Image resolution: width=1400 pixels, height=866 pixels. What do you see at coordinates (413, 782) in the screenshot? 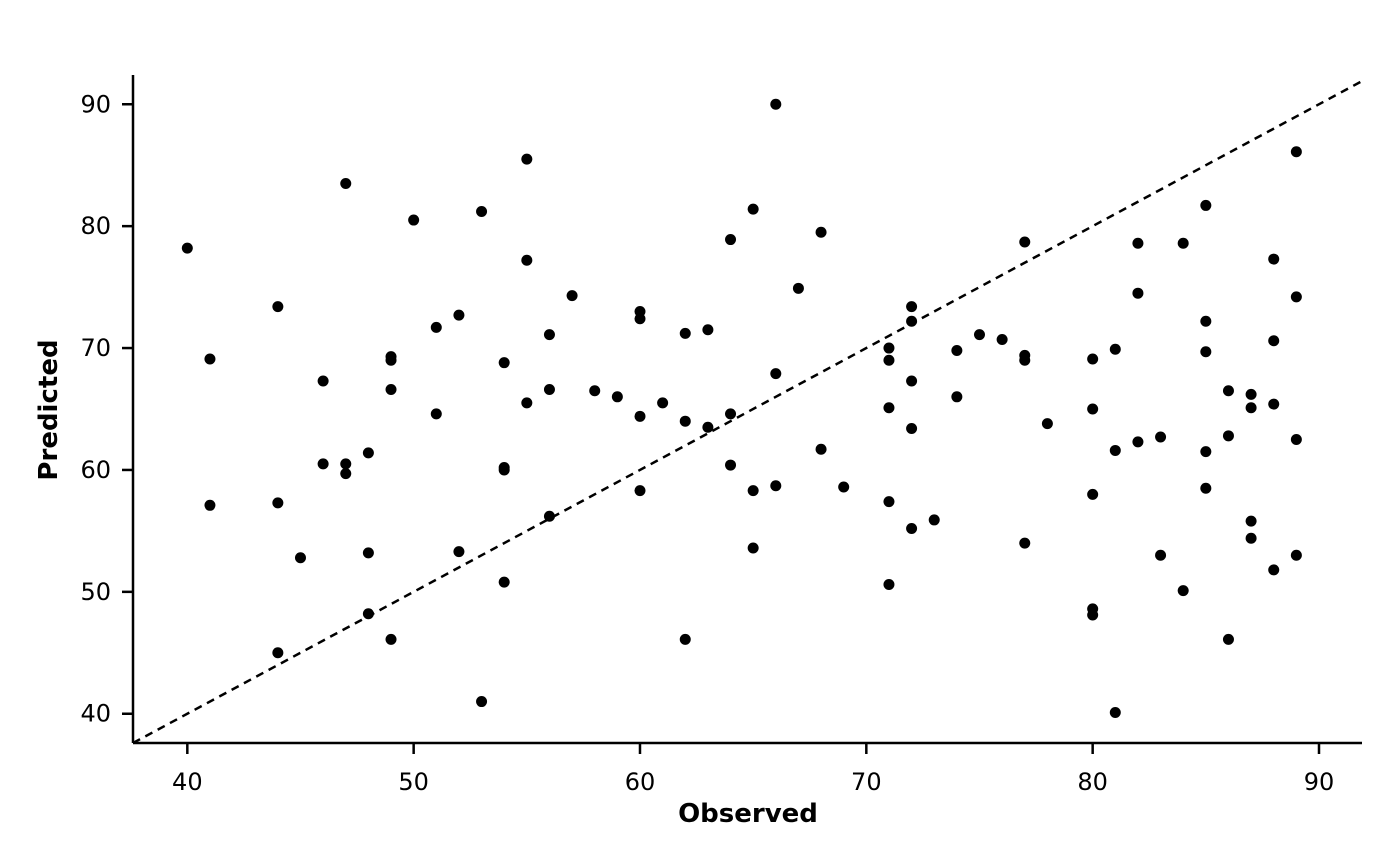
I see `x-tick-label: 50` at bounding box center [413, 782].